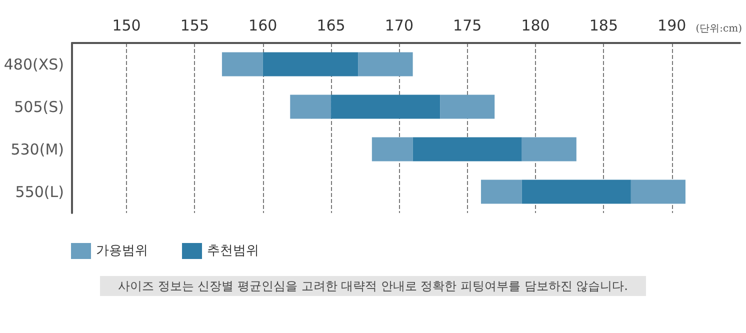 The height and width of the screenshot is (333, 746). Describe the element at coordinates (263, 25) in the screenshot. I see `x-tick-label: 160` at that location.